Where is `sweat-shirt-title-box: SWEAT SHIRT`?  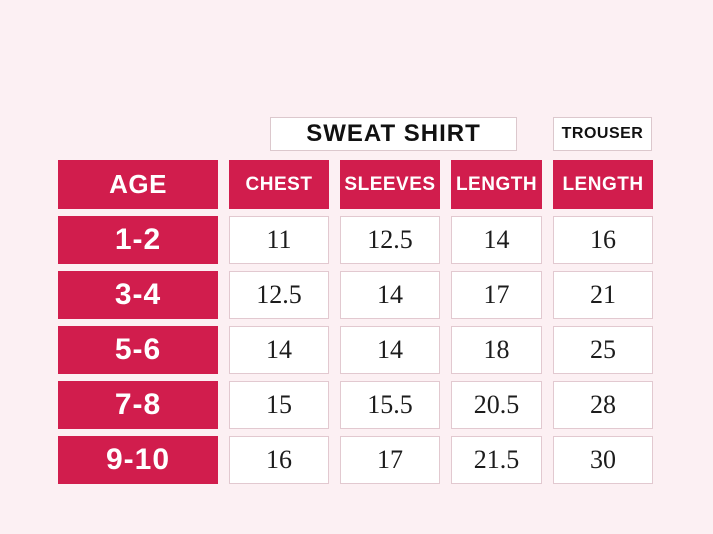 sweat-shirt-title-box: SWEAT SHIRT is located at coordinates (393, 134).